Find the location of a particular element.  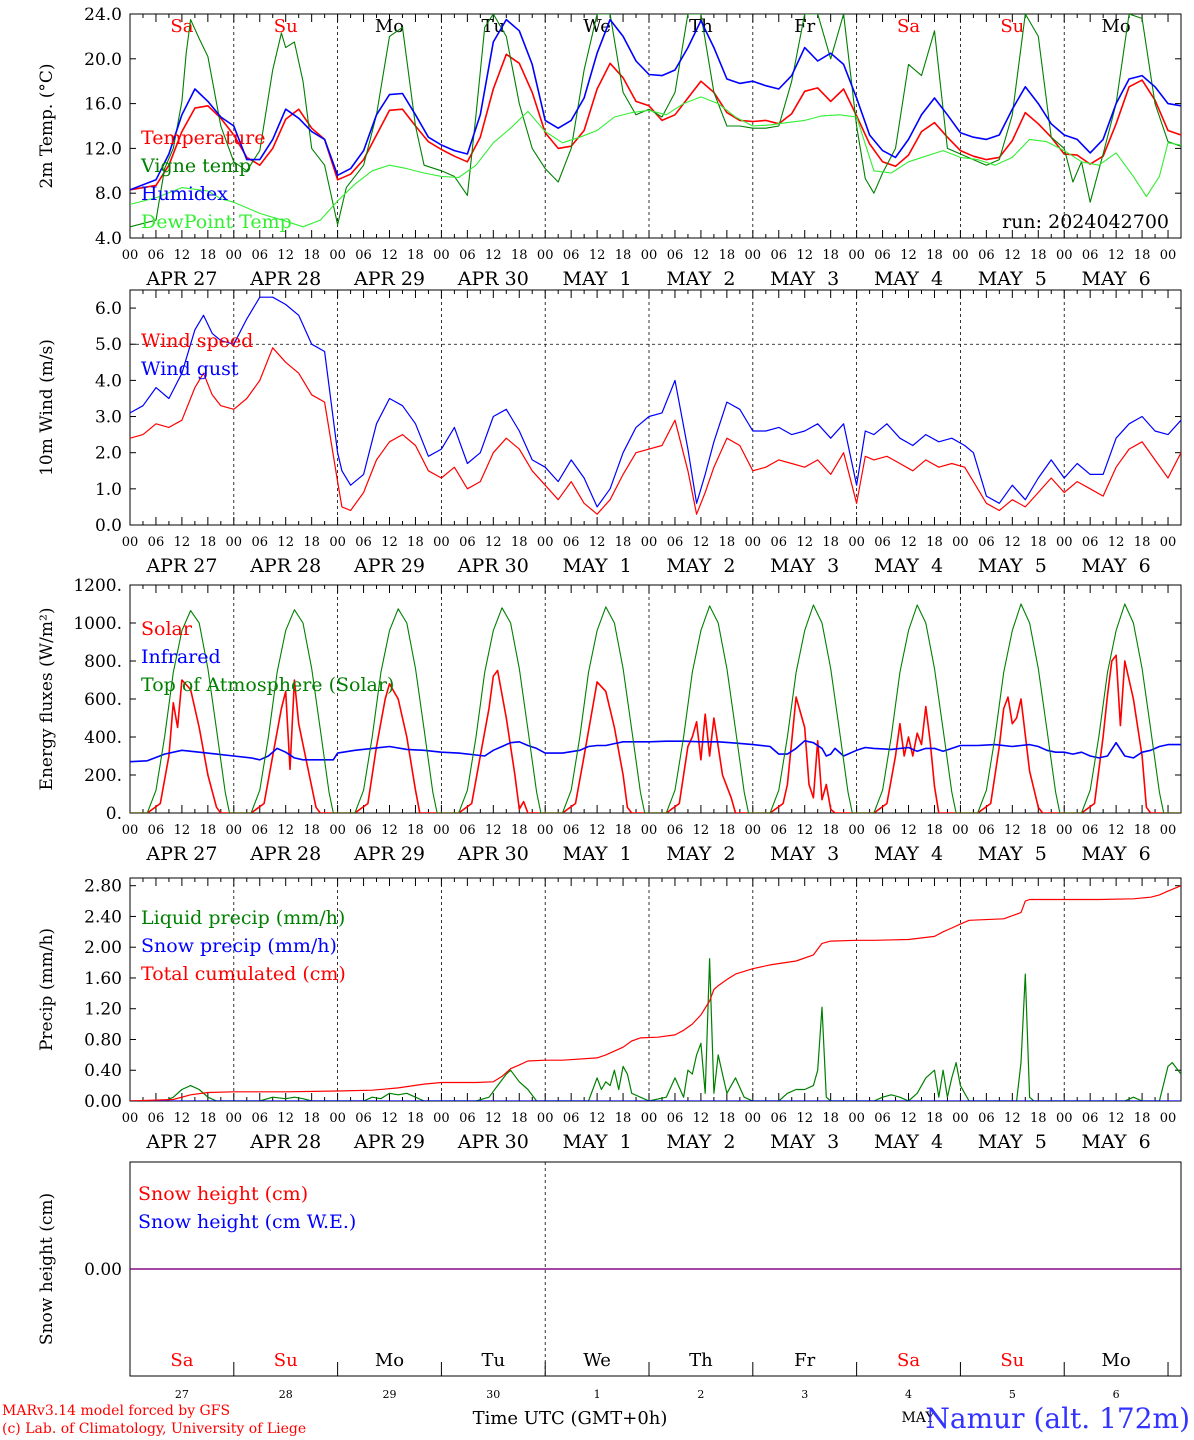

y-tick-label: 1000. is located at coordinates (97, 624).